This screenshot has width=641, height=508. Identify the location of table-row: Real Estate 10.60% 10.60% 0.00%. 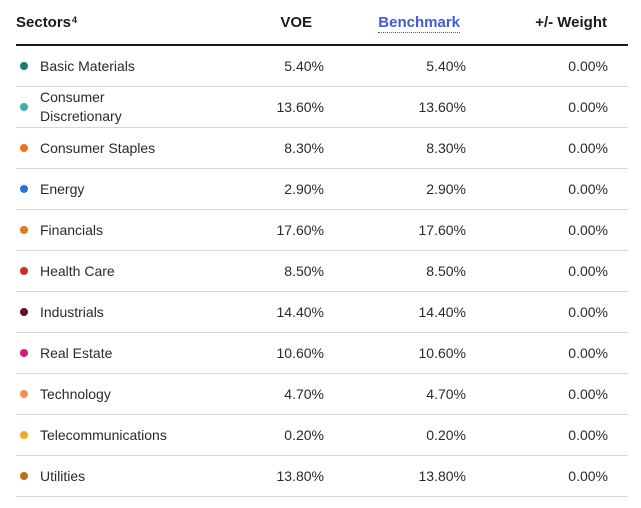
(322, 353).